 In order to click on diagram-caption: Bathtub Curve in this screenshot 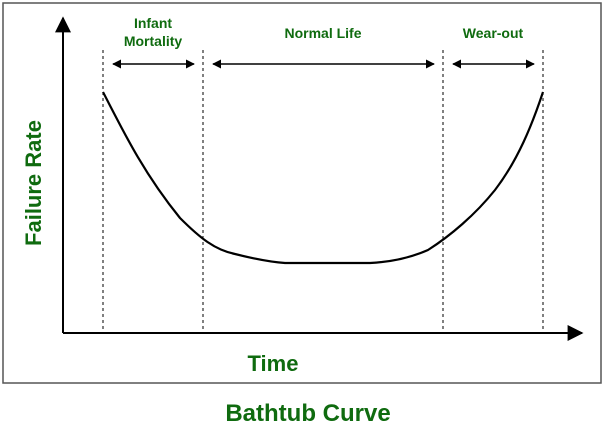, I will do `click(307, 413)`.